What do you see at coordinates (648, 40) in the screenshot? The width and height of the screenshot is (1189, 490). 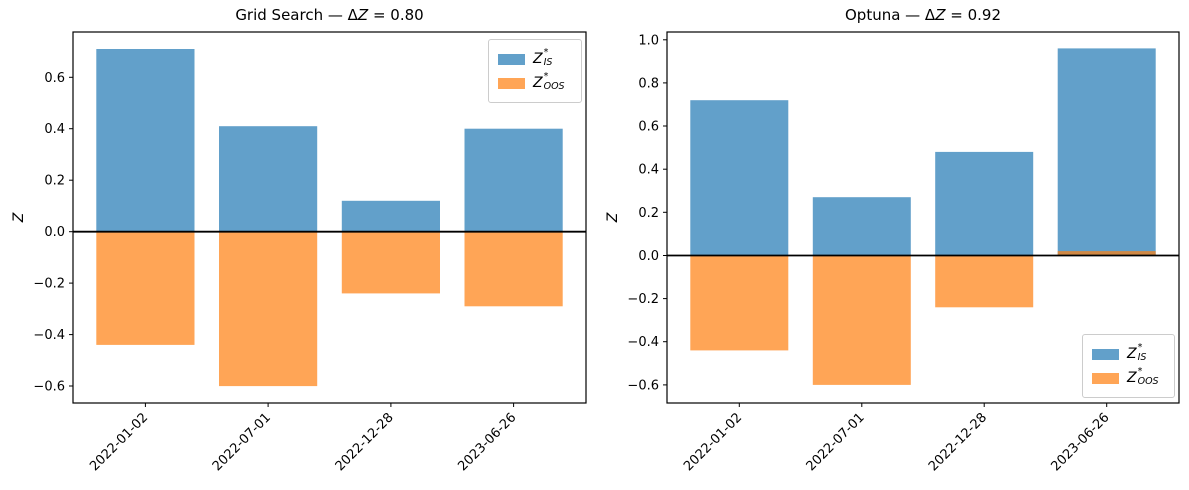 I see `y-tick-label: 1.0` at bounding box center [648, 40].